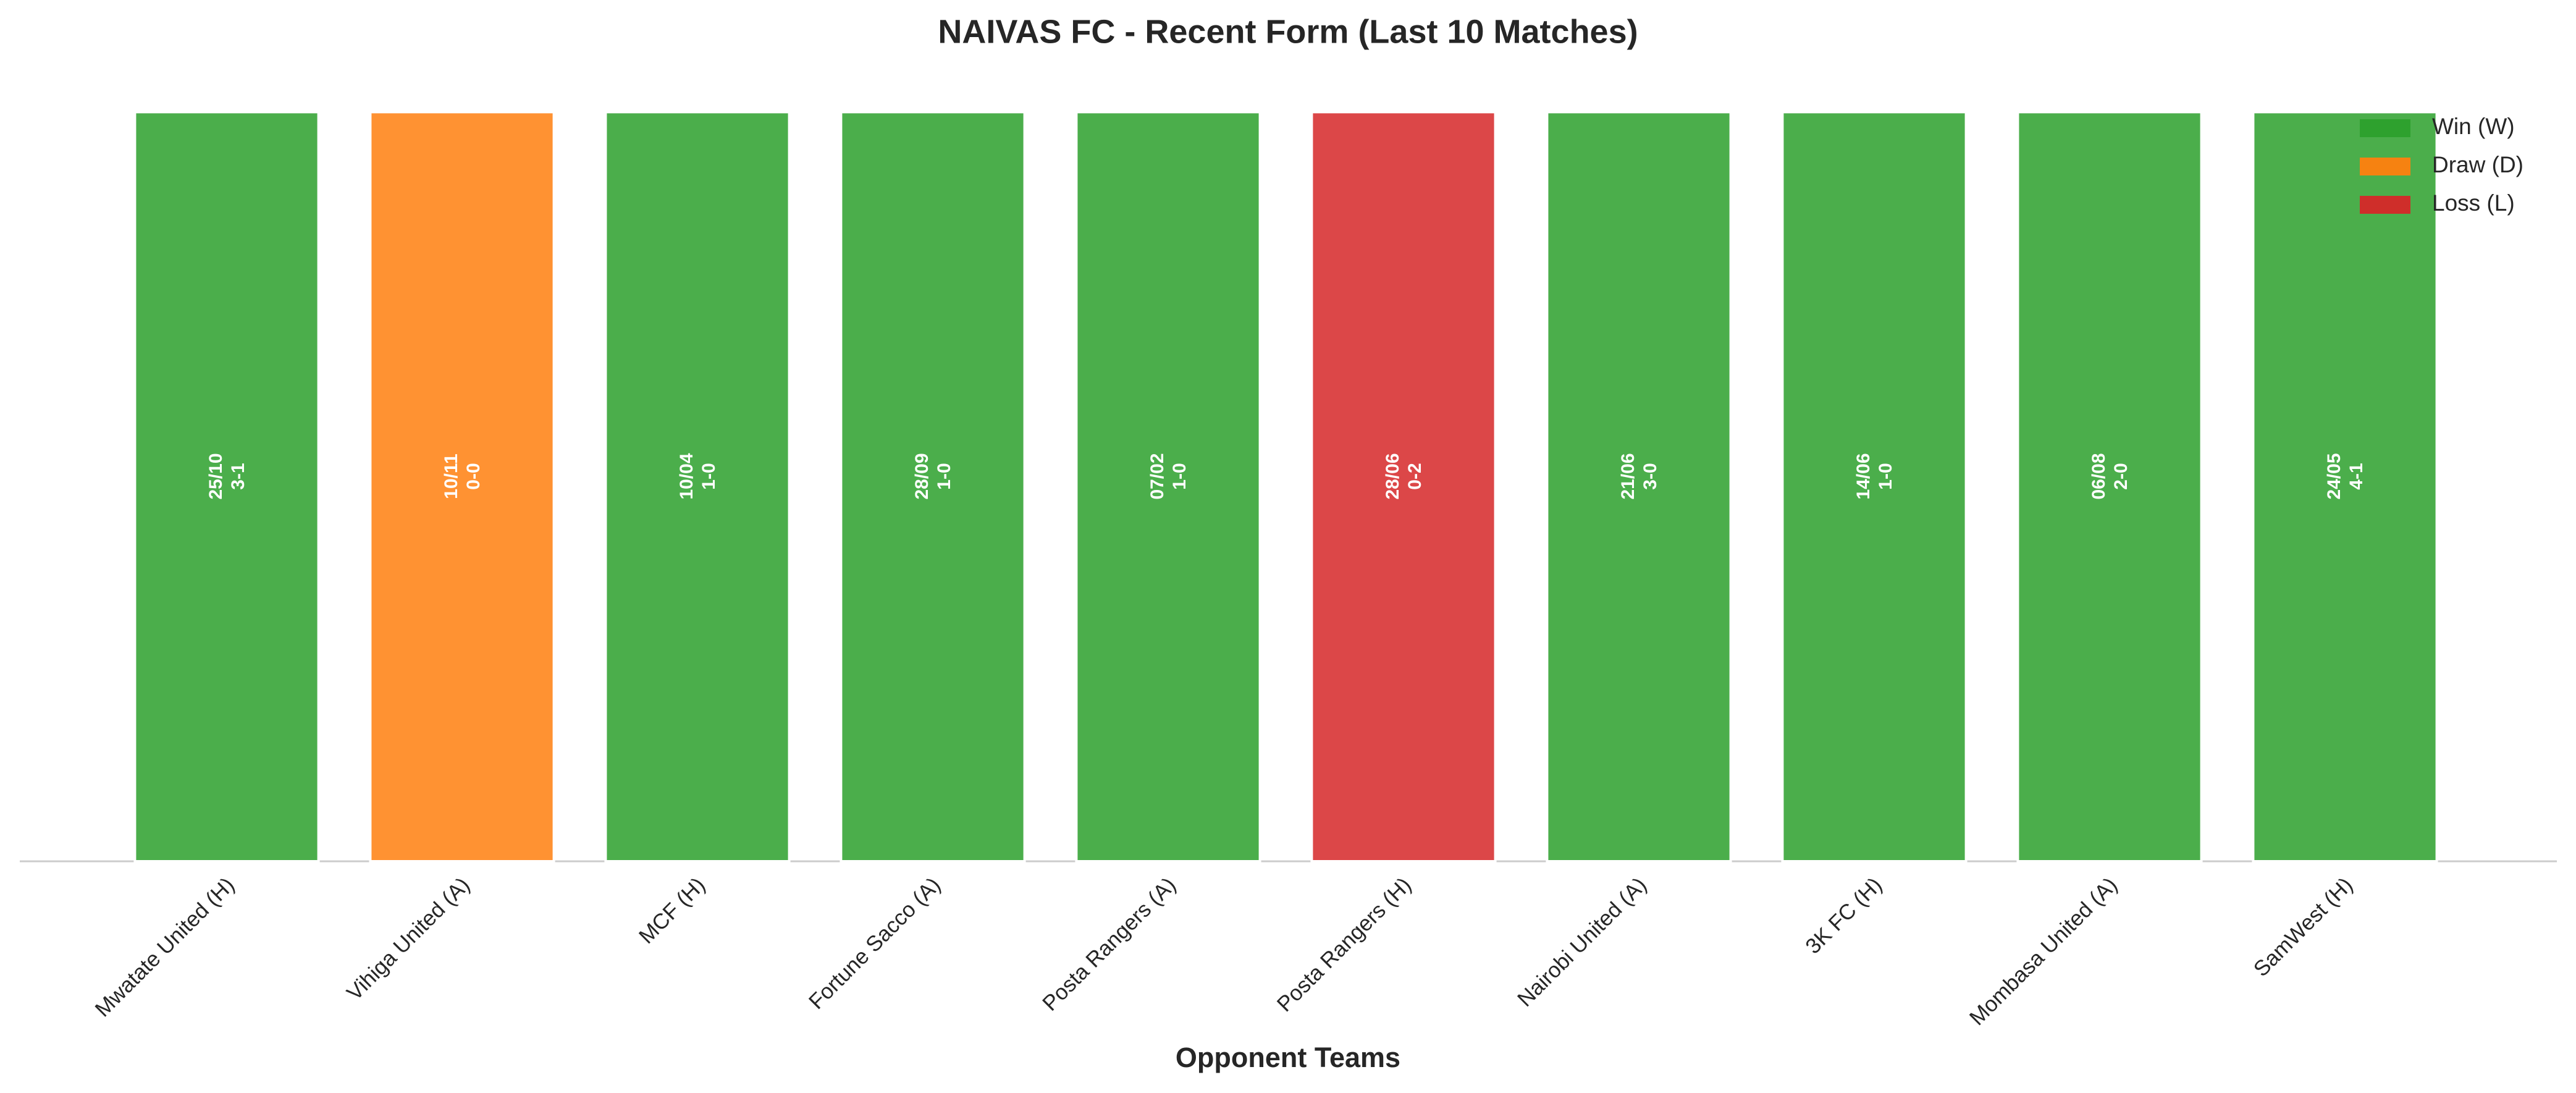 Image resolution: width=2576 pixels, height=1093 pixels. I want to click on bar-date-label: 21/06, so click(1628, 476).